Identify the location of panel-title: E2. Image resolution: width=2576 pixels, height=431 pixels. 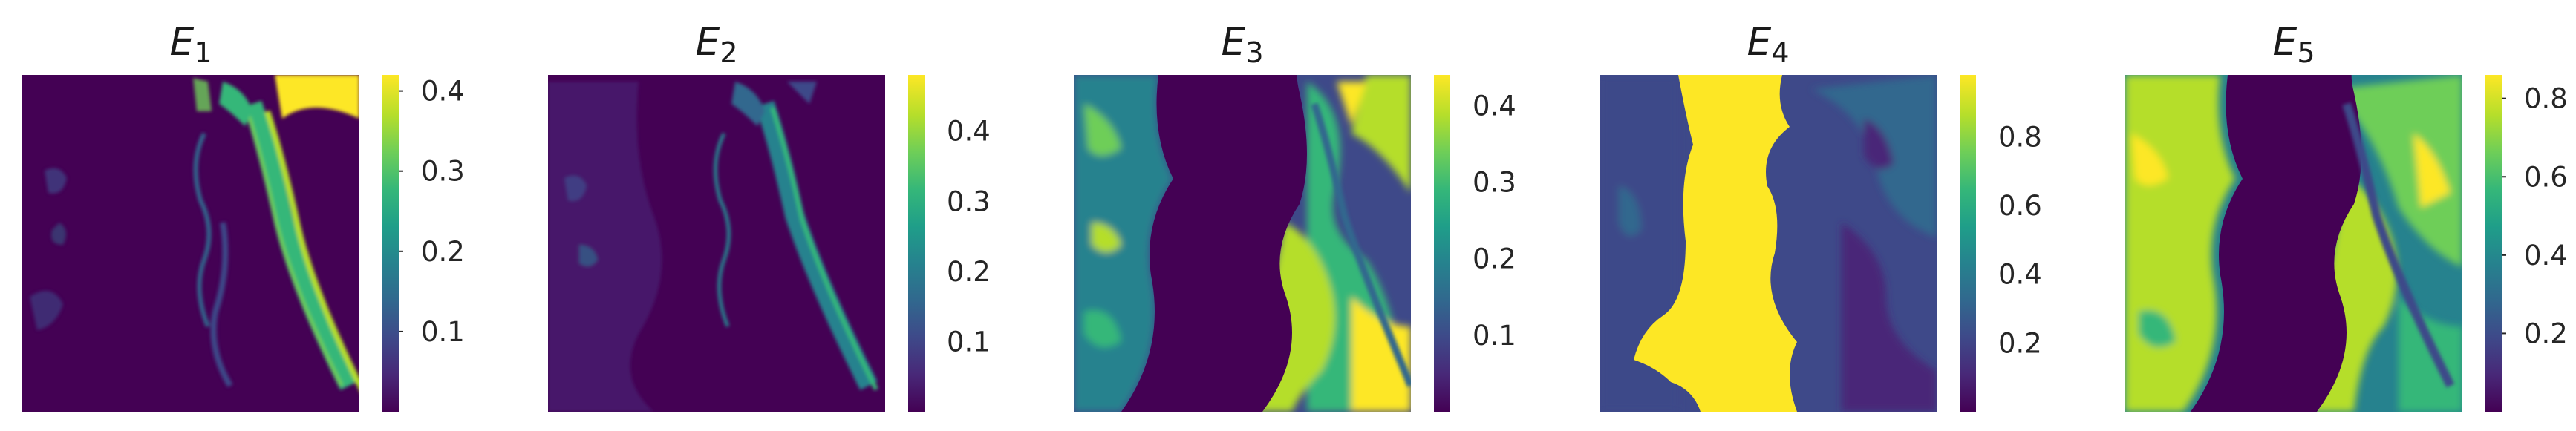
(716, 44).